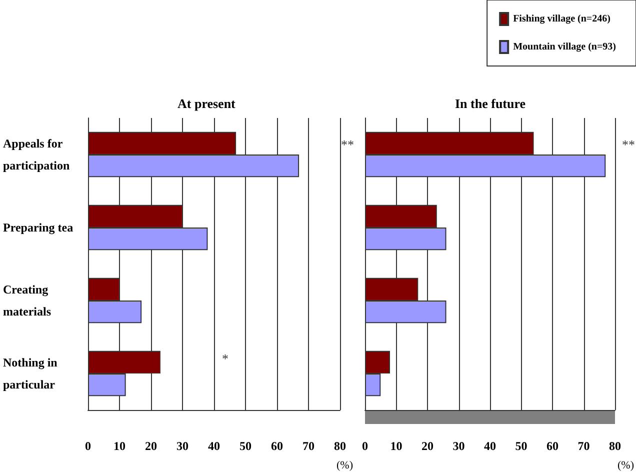  What do you see at coordinates (27, 300) in the screenshot?
I see `y-tick-label: Creating materials` at bounding box center [27, 300].